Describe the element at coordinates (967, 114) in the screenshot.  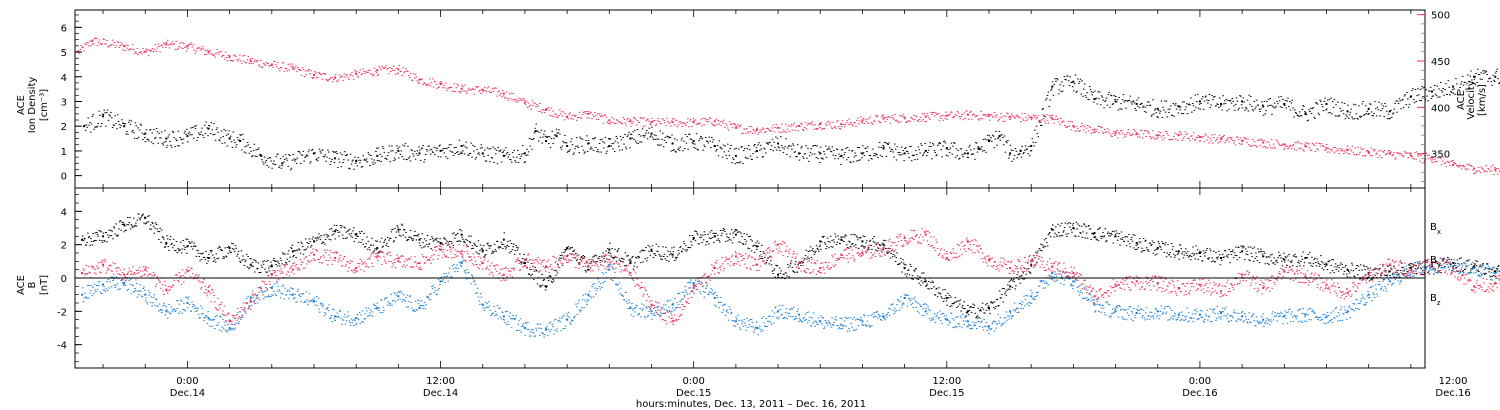
I see `velocity-series-point` at that location.